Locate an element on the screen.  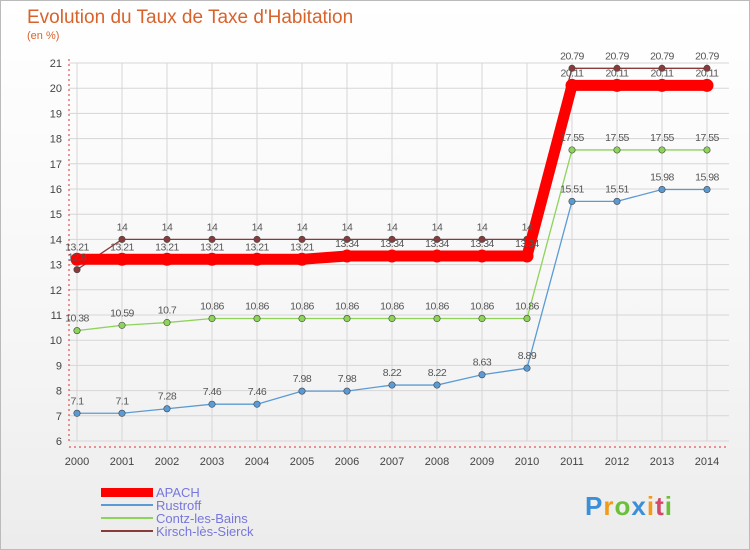
x-tick-label: 2007 is located at coordinates (392, 462).